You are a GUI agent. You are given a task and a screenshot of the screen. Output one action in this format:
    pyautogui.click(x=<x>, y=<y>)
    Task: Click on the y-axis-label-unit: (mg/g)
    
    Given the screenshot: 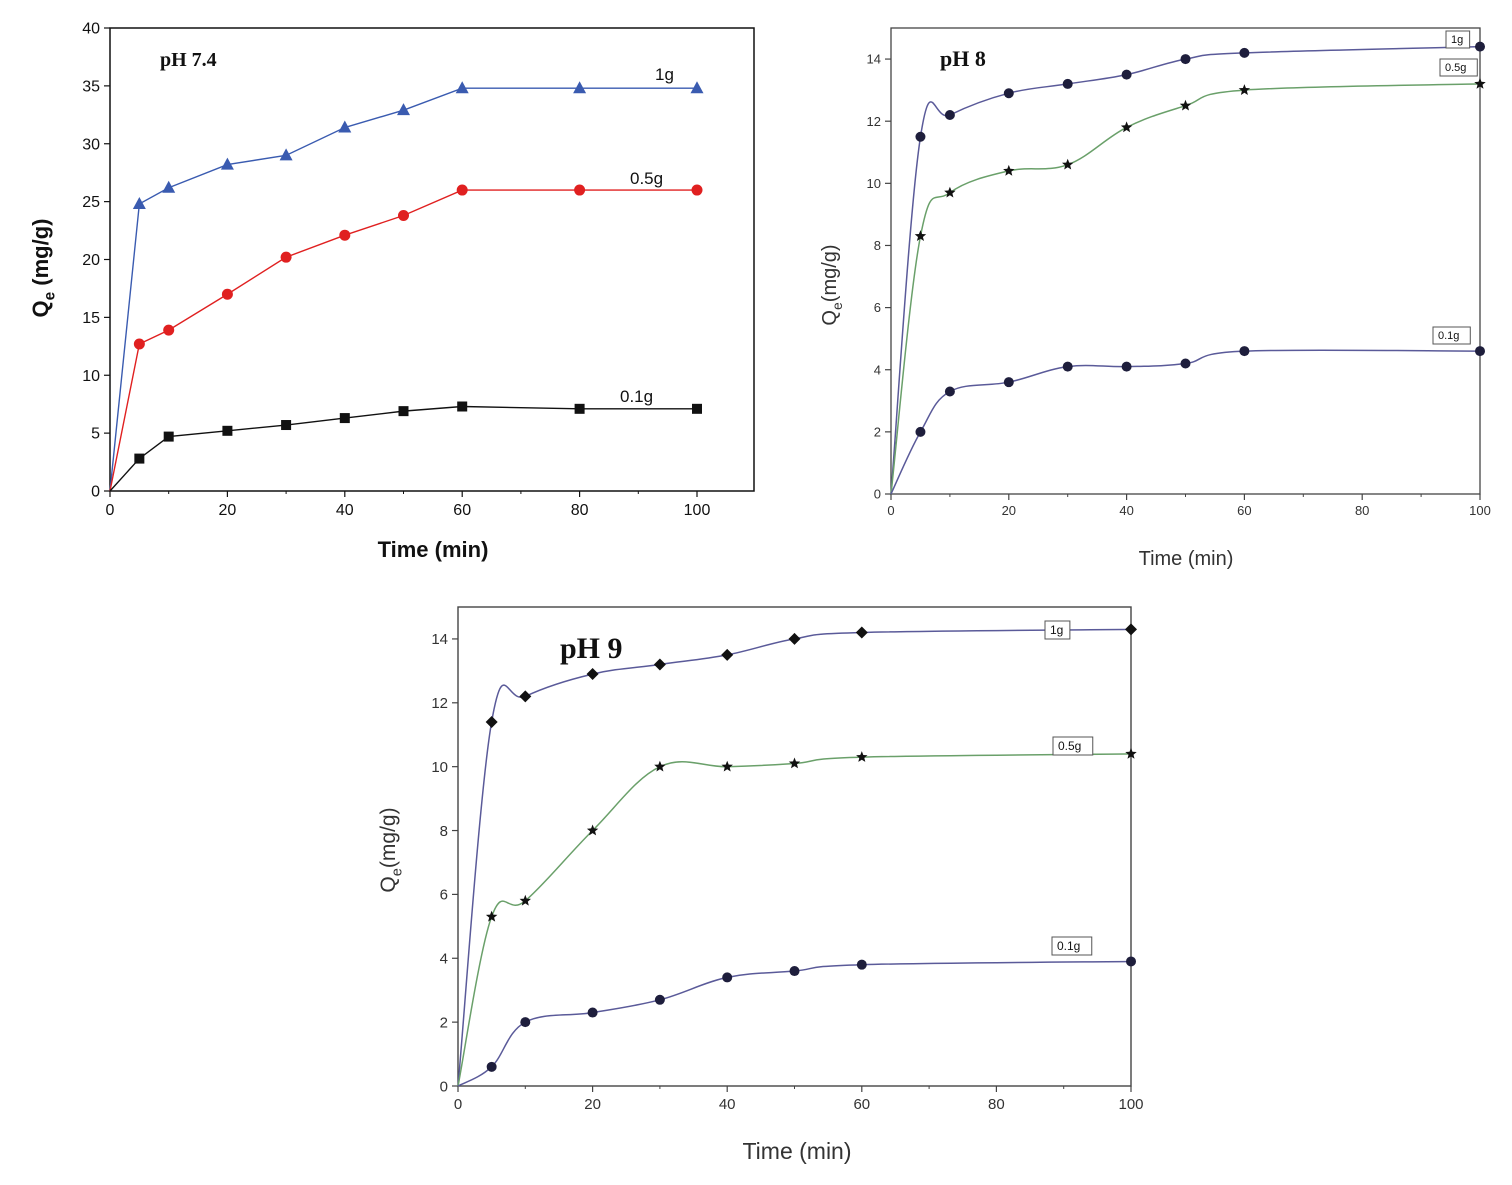 What is the action you would take?
    pyautogui.click(x=388, y=837)
    